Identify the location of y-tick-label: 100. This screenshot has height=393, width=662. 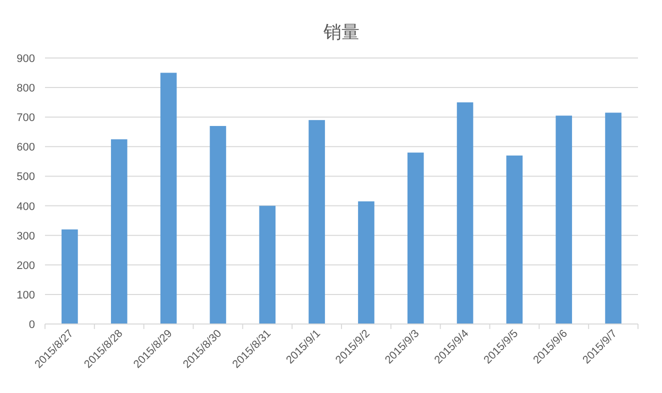
(25, 295).